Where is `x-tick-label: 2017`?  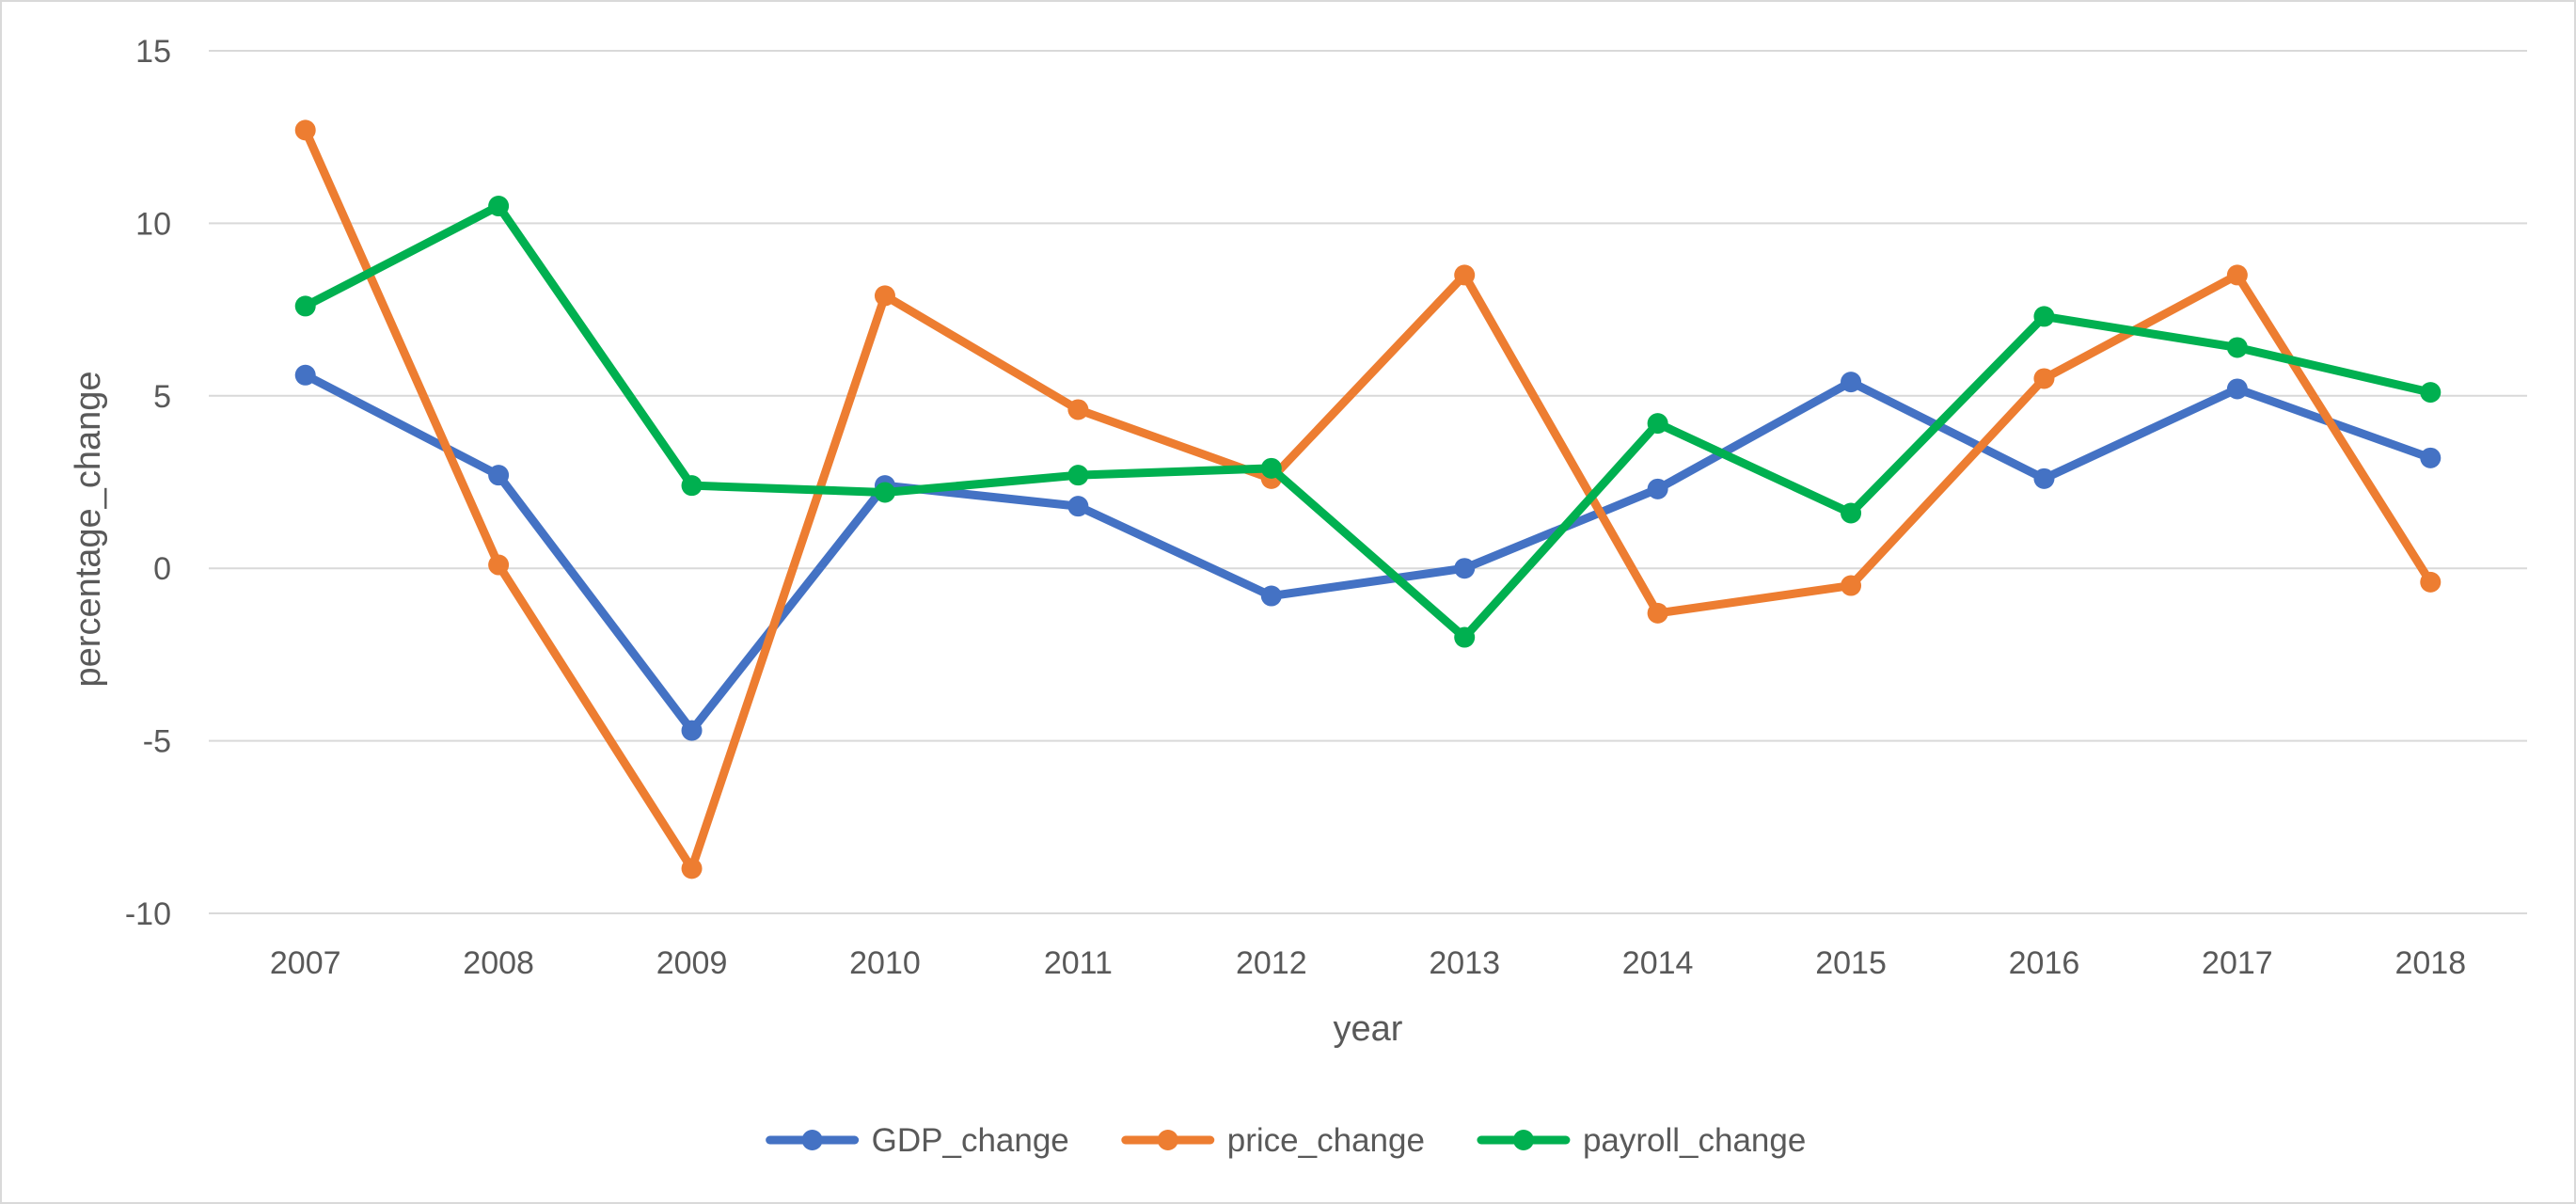
x-tick-label: 2017 is located at coordinates (2237, 963).